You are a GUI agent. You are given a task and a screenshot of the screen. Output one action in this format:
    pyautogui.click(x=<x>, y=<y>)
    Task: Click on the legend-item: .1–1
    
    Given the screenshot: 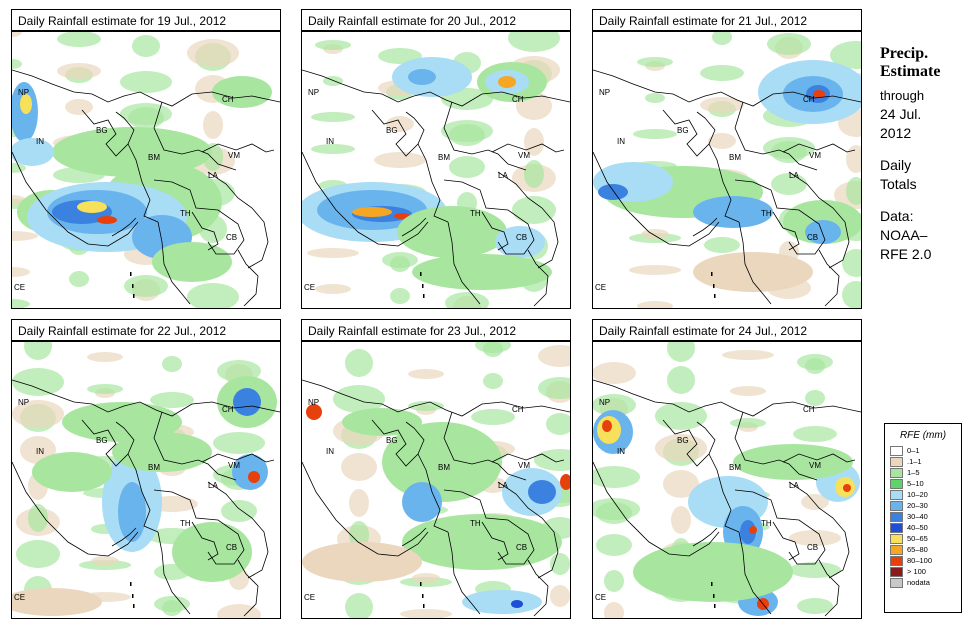 What is the action you would take?
    pyautogui.click(x=925, y=462)
    